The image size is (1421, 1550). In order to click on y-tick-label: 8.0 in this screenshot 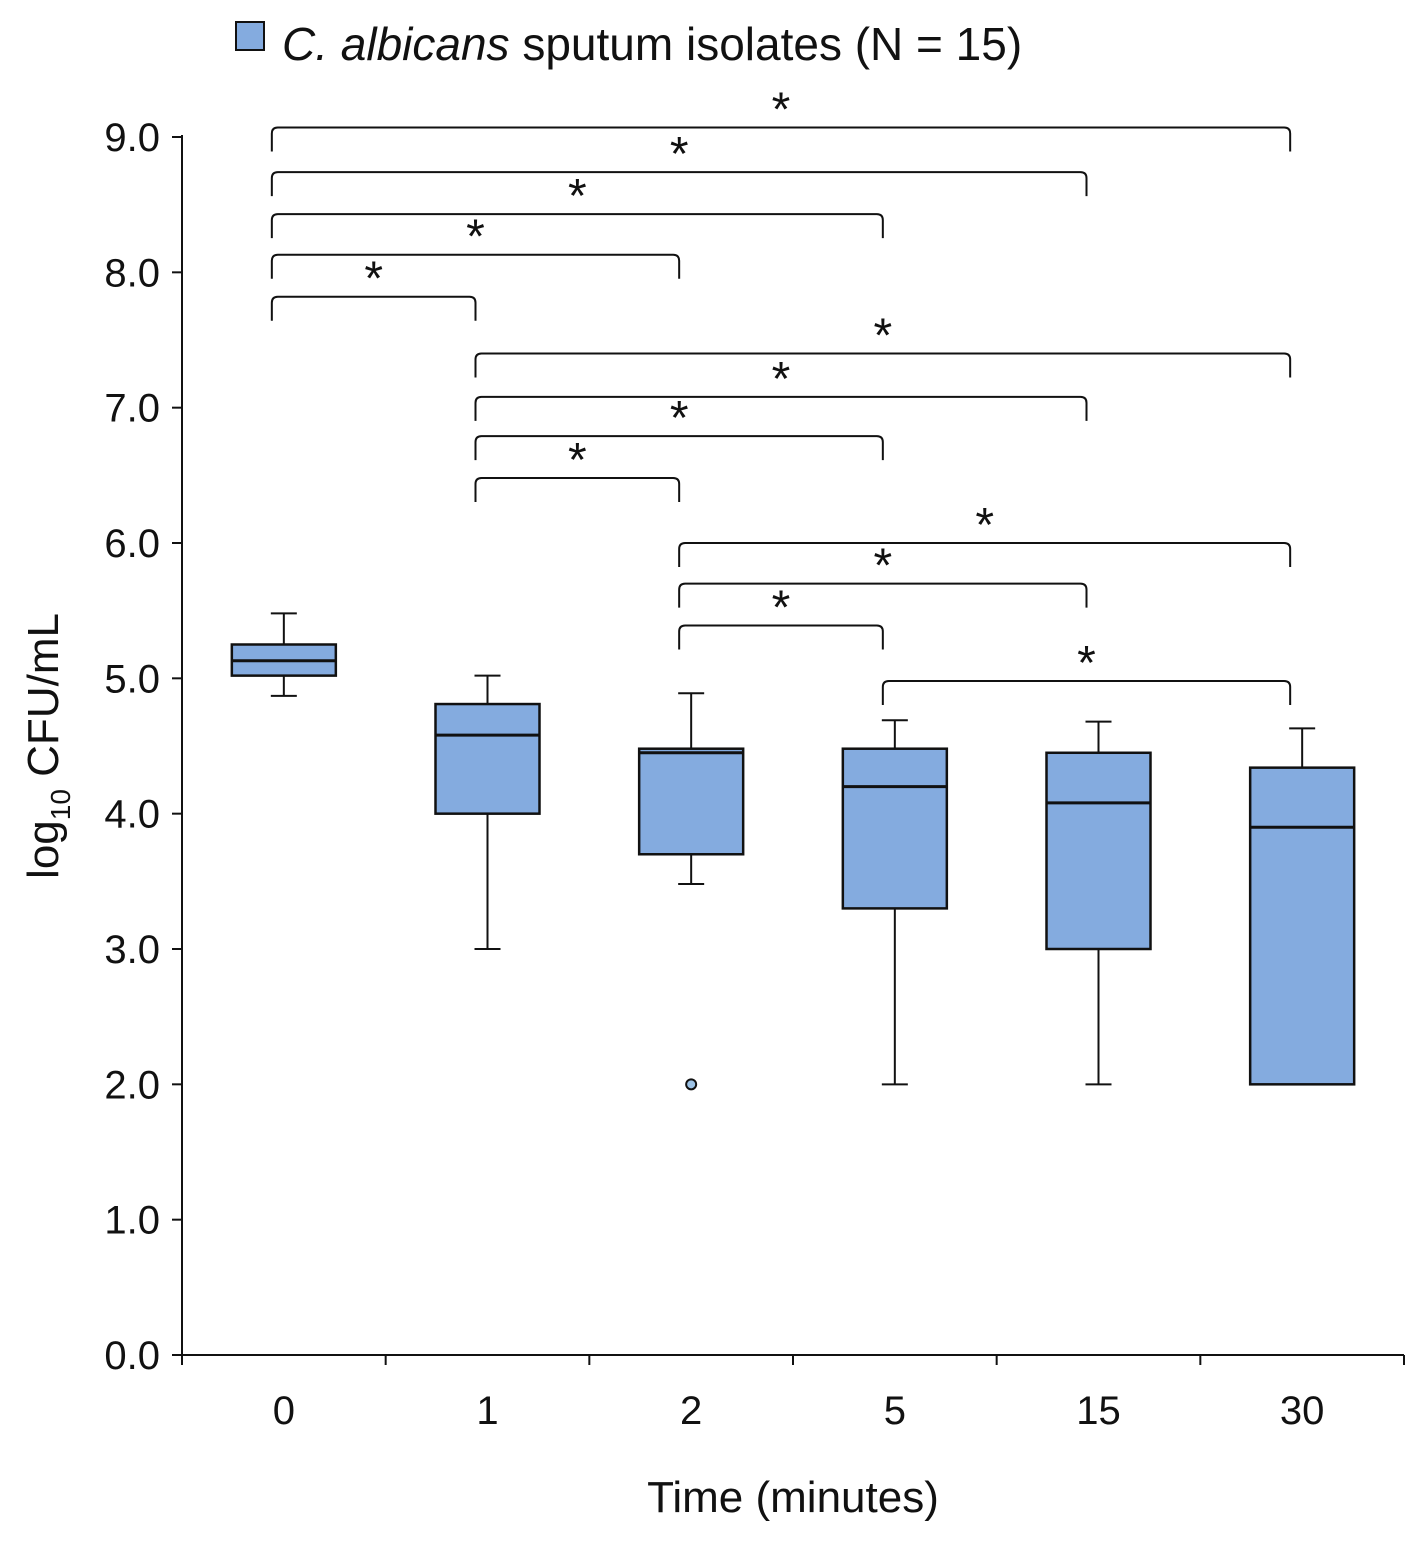, I will do `click(132, 273)`.